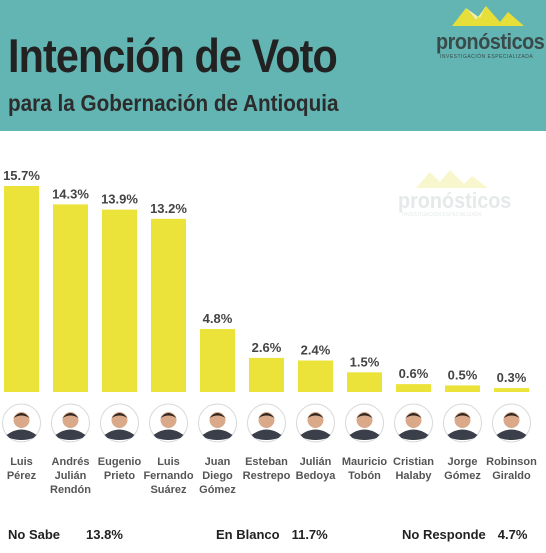 This screenshot has height=553, width=546. I want to click on logo-tagline: INVESTIGACIÓN ESPECIALIZADA, so click(487, 57).